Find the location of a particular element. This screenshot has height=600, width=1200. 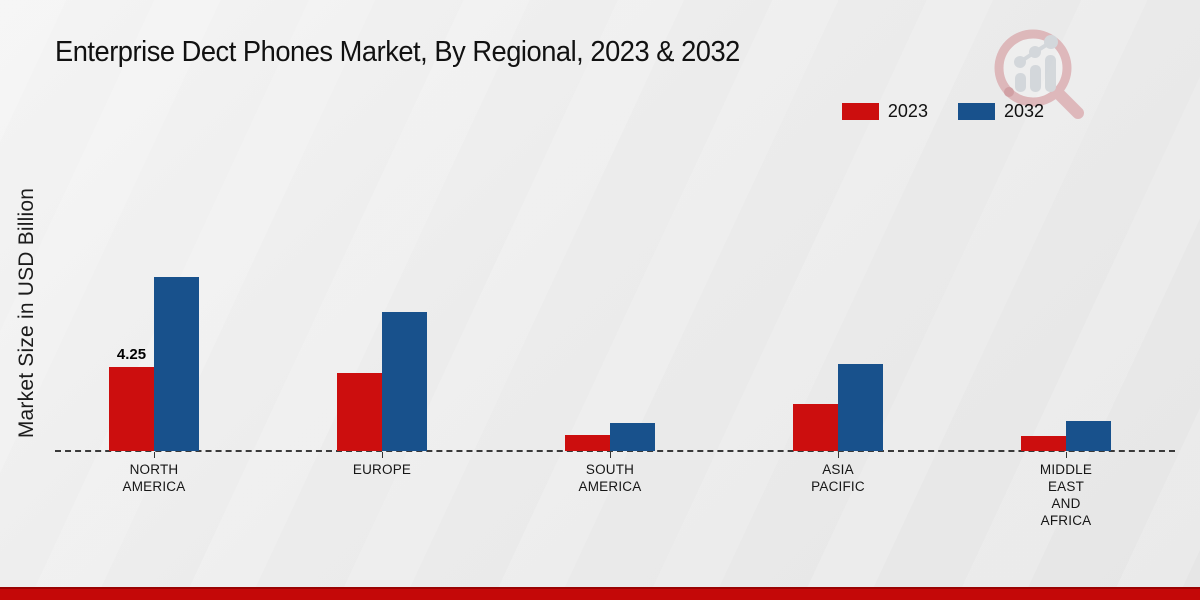

legend: 2023 2032 is located at coordinates (942, 111).